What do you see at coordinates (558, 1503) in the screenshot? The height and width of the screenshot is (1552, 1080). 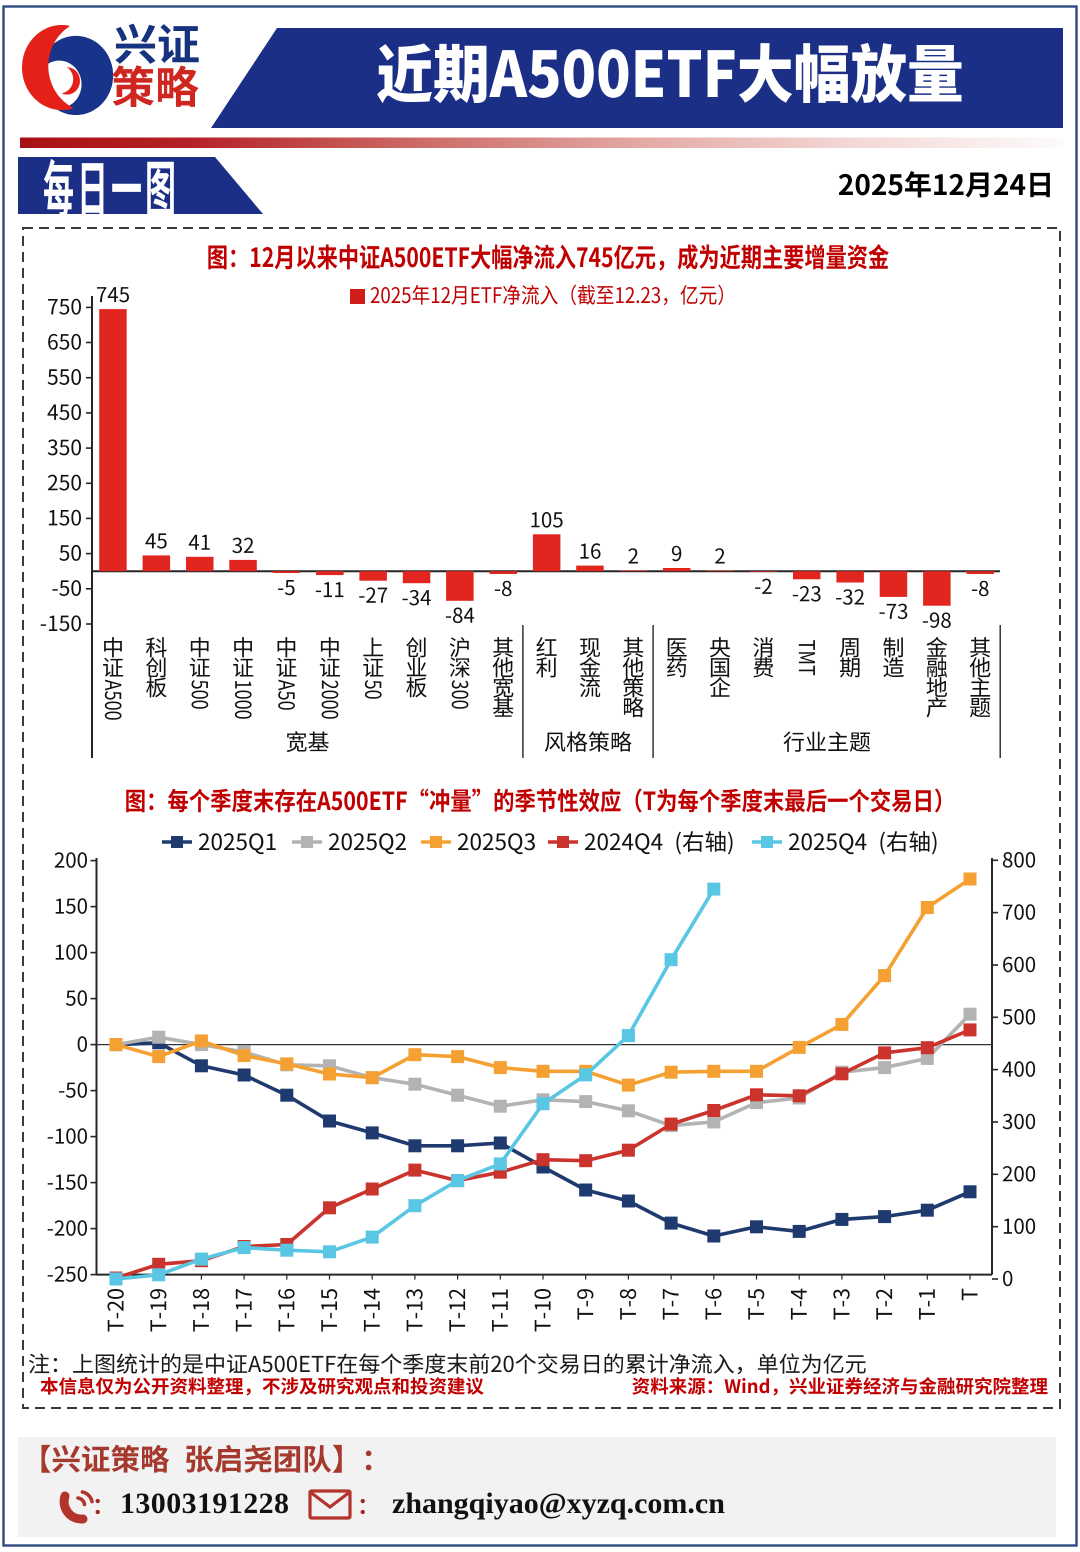 I see `svg-text: zhangqiyao@xyzq.com.cn` at bounding box center [558, 1503].